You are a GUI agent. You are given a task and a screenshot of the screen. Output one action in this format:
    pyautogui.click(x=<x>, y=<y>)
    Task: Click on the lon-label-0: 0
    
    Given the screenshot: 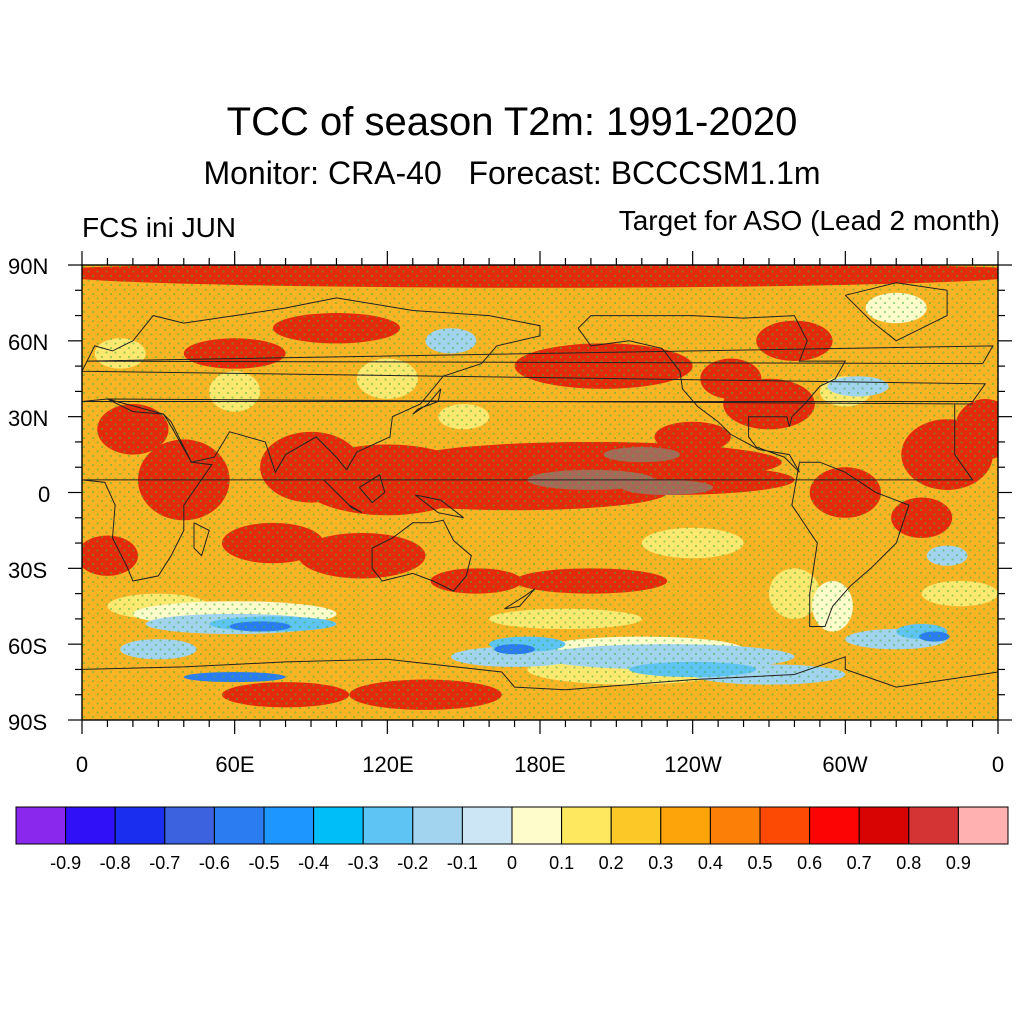 What is the action you would take?
    pyautogui.click(x=82, y=764)
    